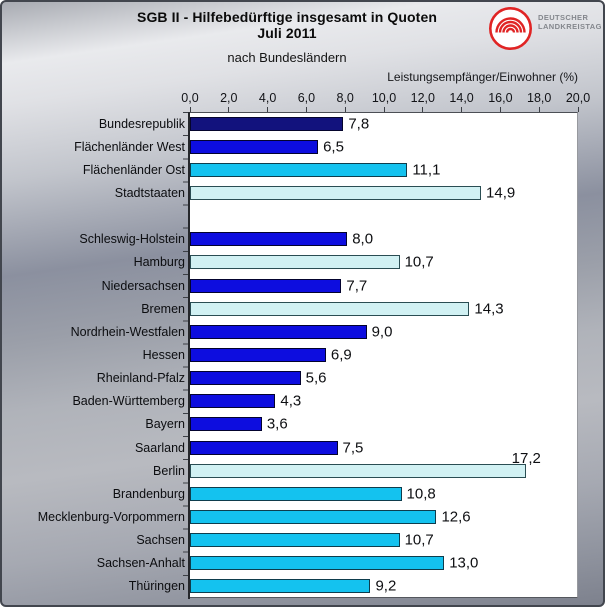  I want to click on bar-value-label: 4,3, so click(291, 401).